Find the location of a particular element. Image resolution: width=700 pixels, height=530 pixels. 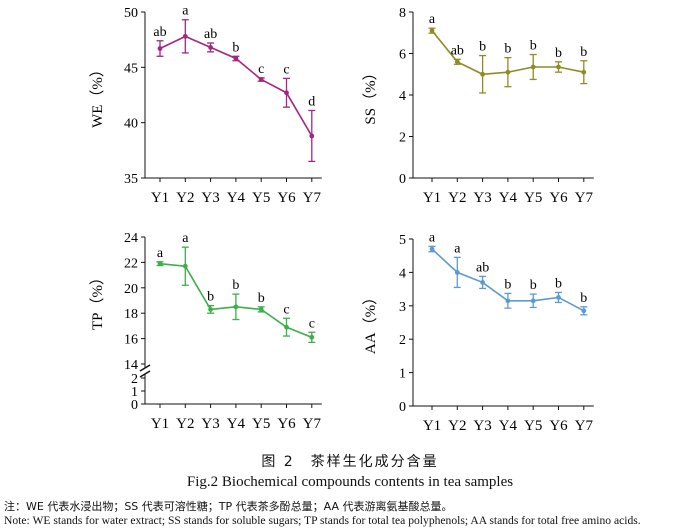

chart2-y-axis-label: SS（%） is located at coordinates (370, 94).